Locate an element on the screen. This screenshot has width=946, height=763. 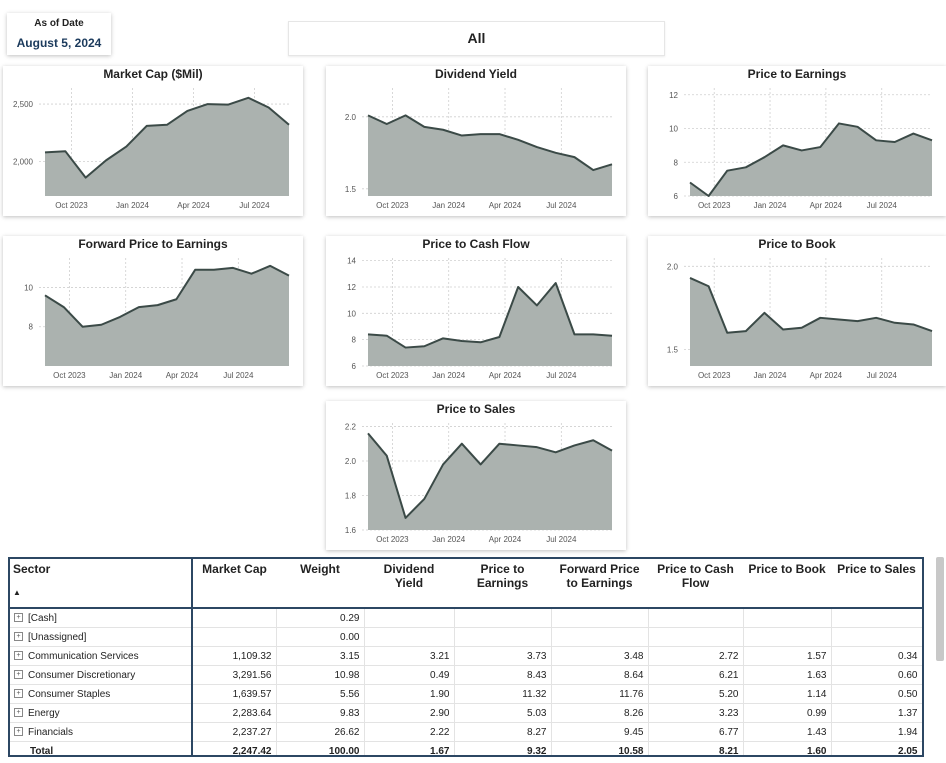
ps-area is located at coordinates (490, 481).